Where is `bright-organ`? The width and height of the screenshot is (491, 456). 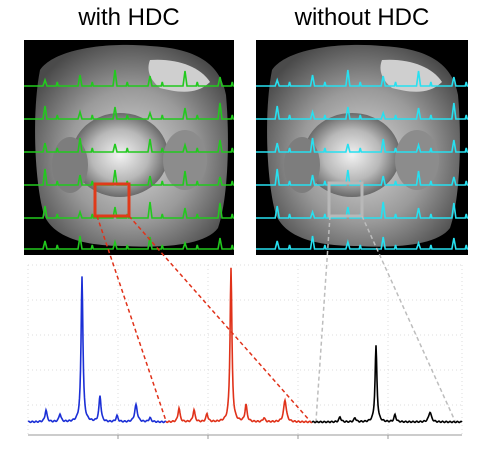
bright-organ is located at coordinates (179, 75).